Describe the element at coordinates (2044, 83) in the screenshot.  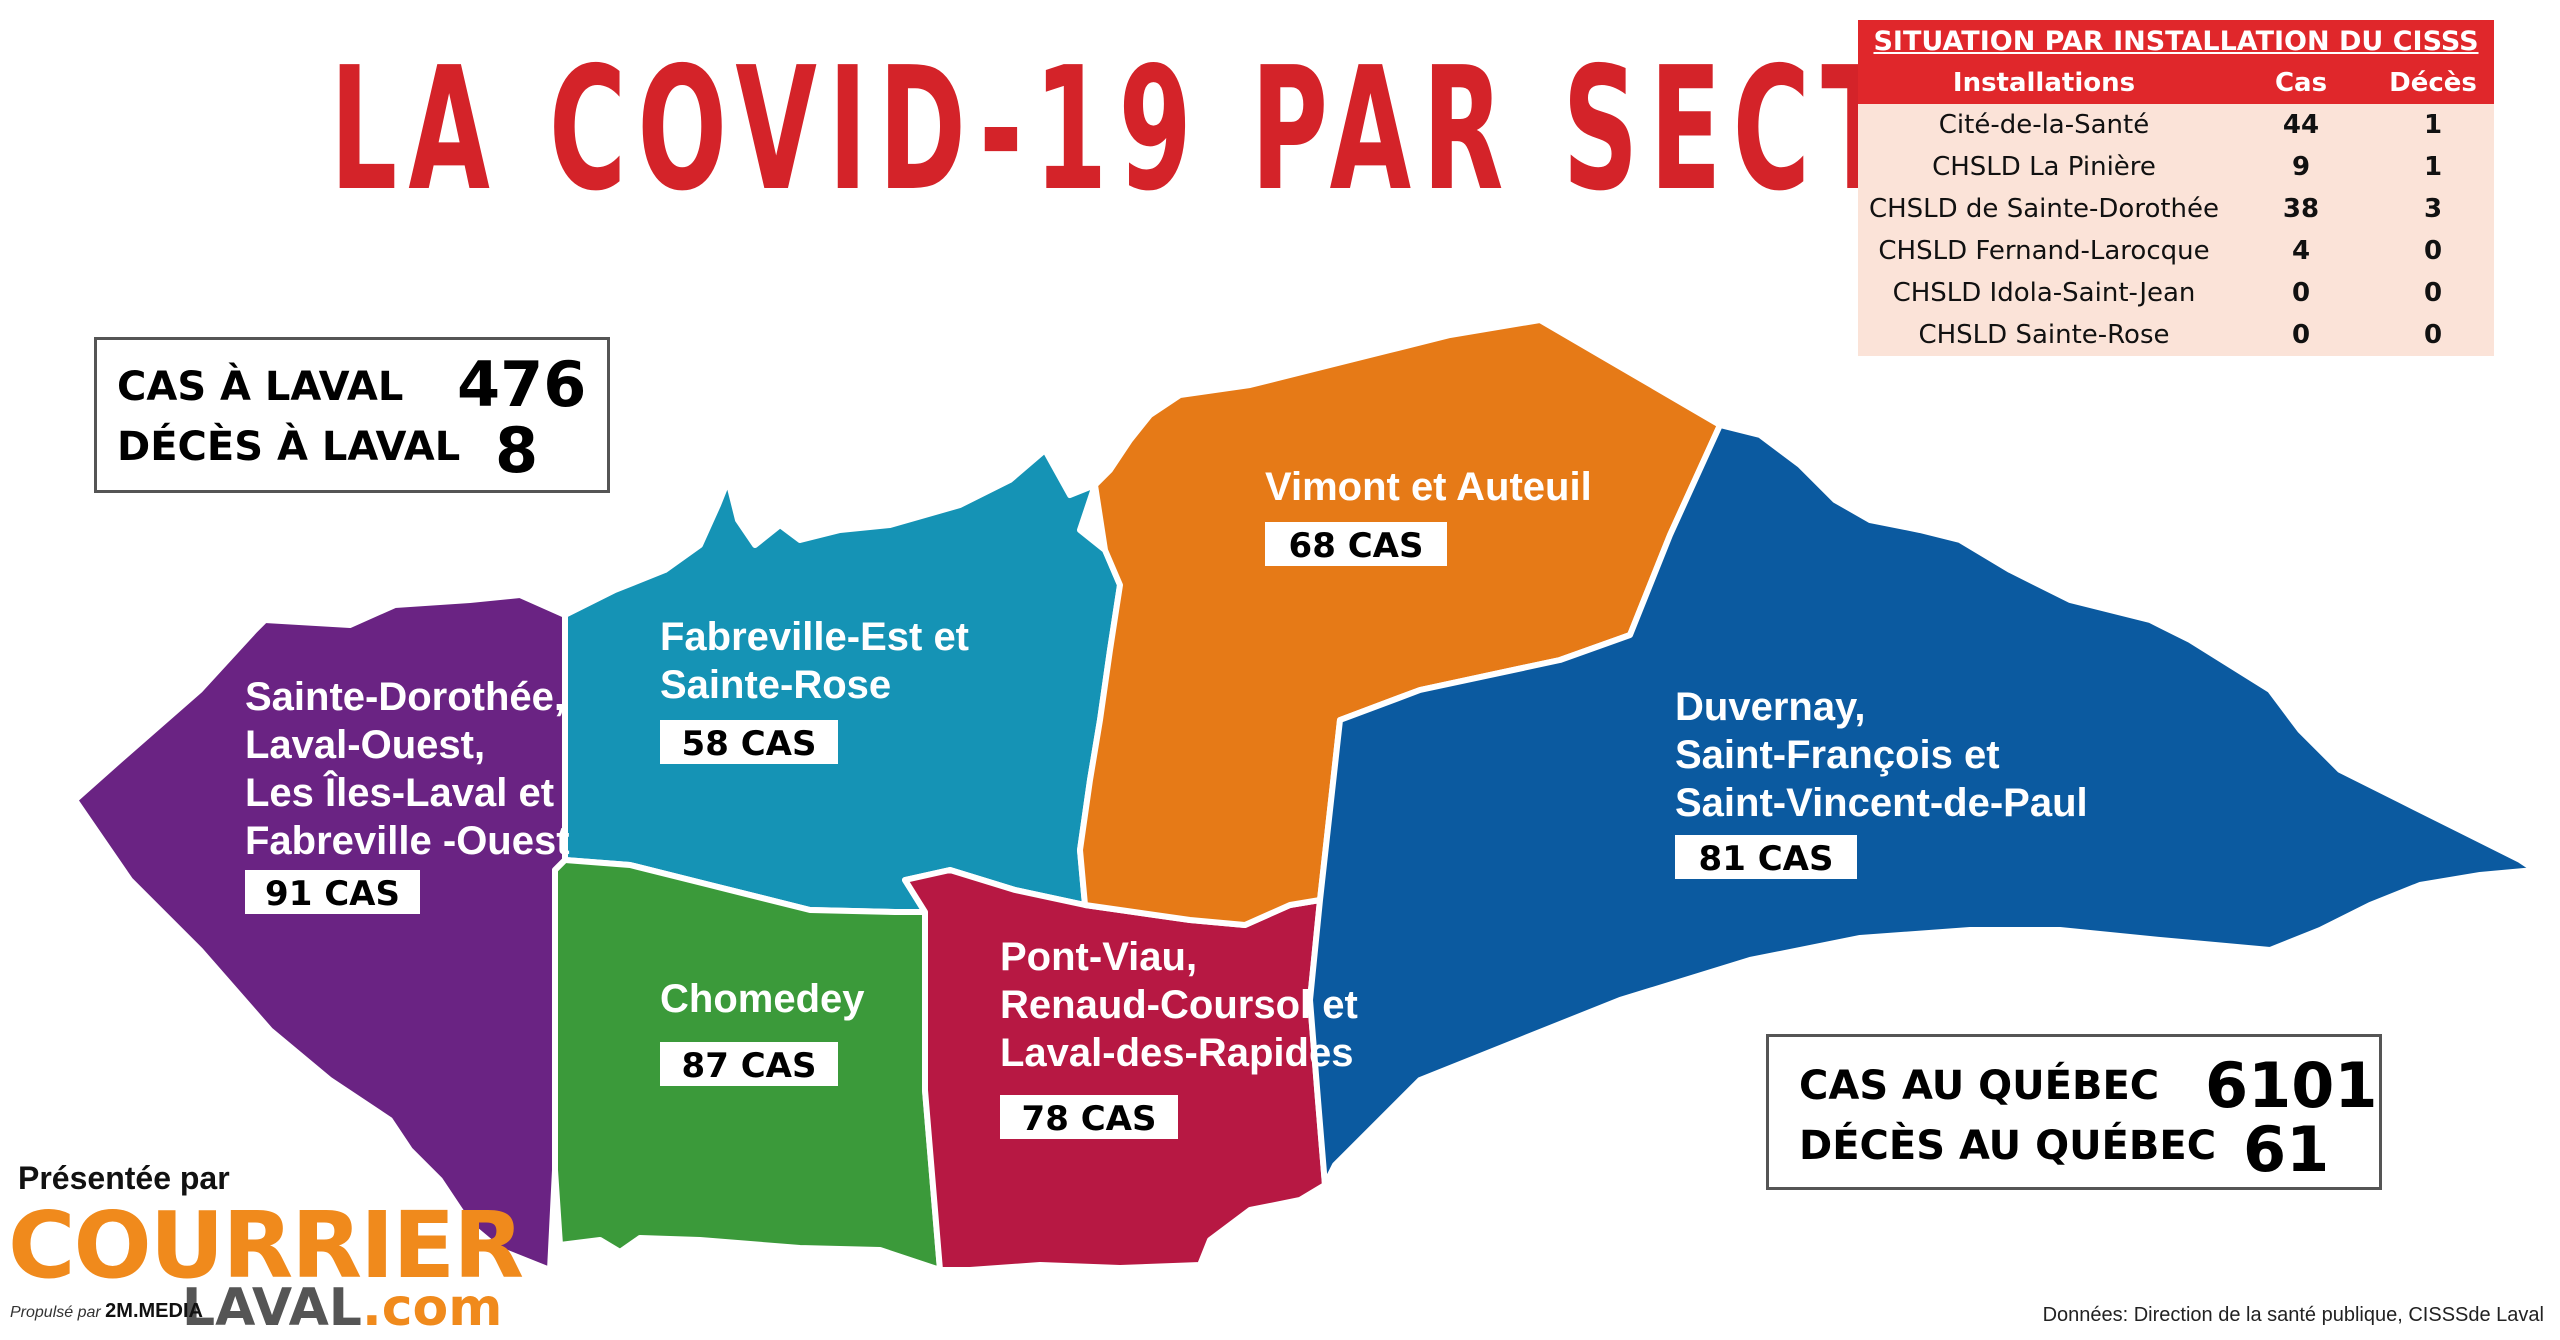
I see `col-installations: Installations` at that location.